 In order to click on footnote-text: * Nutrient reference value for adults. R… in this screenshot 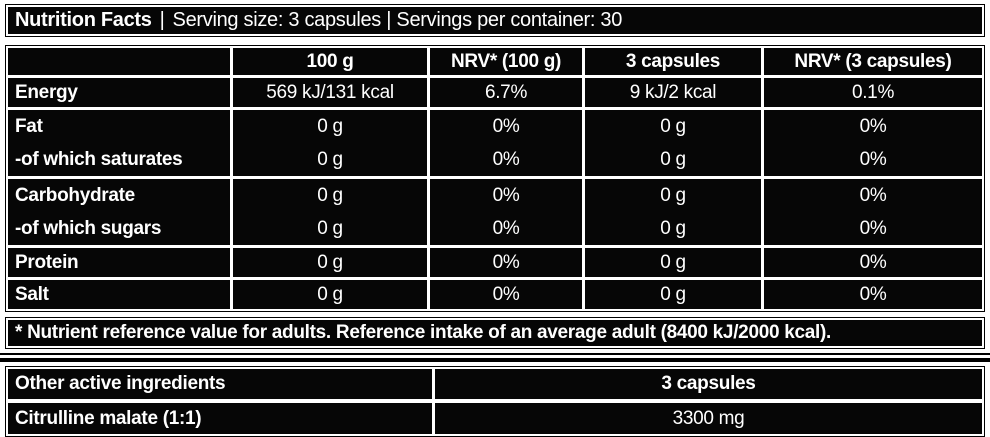, I will do `click(495, 333)`.